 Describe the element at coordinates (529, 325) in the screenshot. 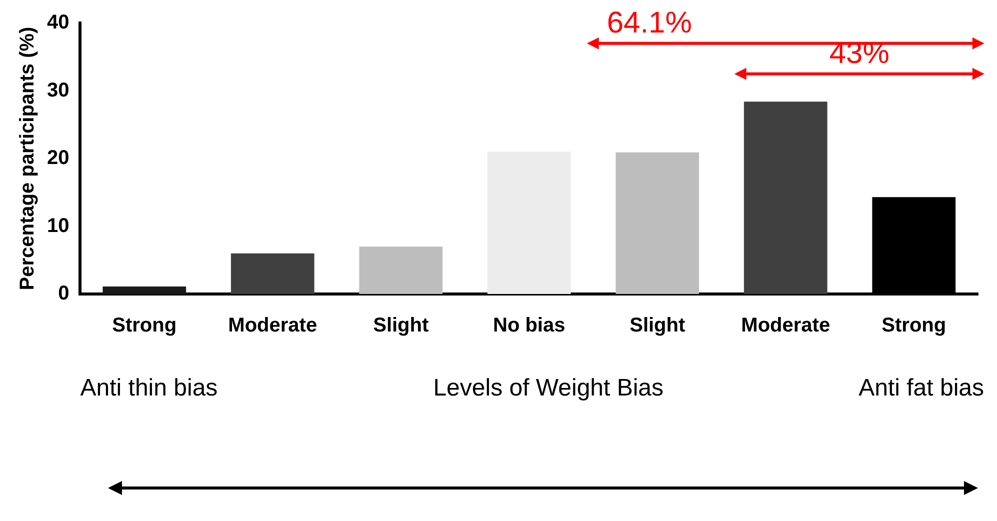

I see `x-tick-label: No bias` at that location.